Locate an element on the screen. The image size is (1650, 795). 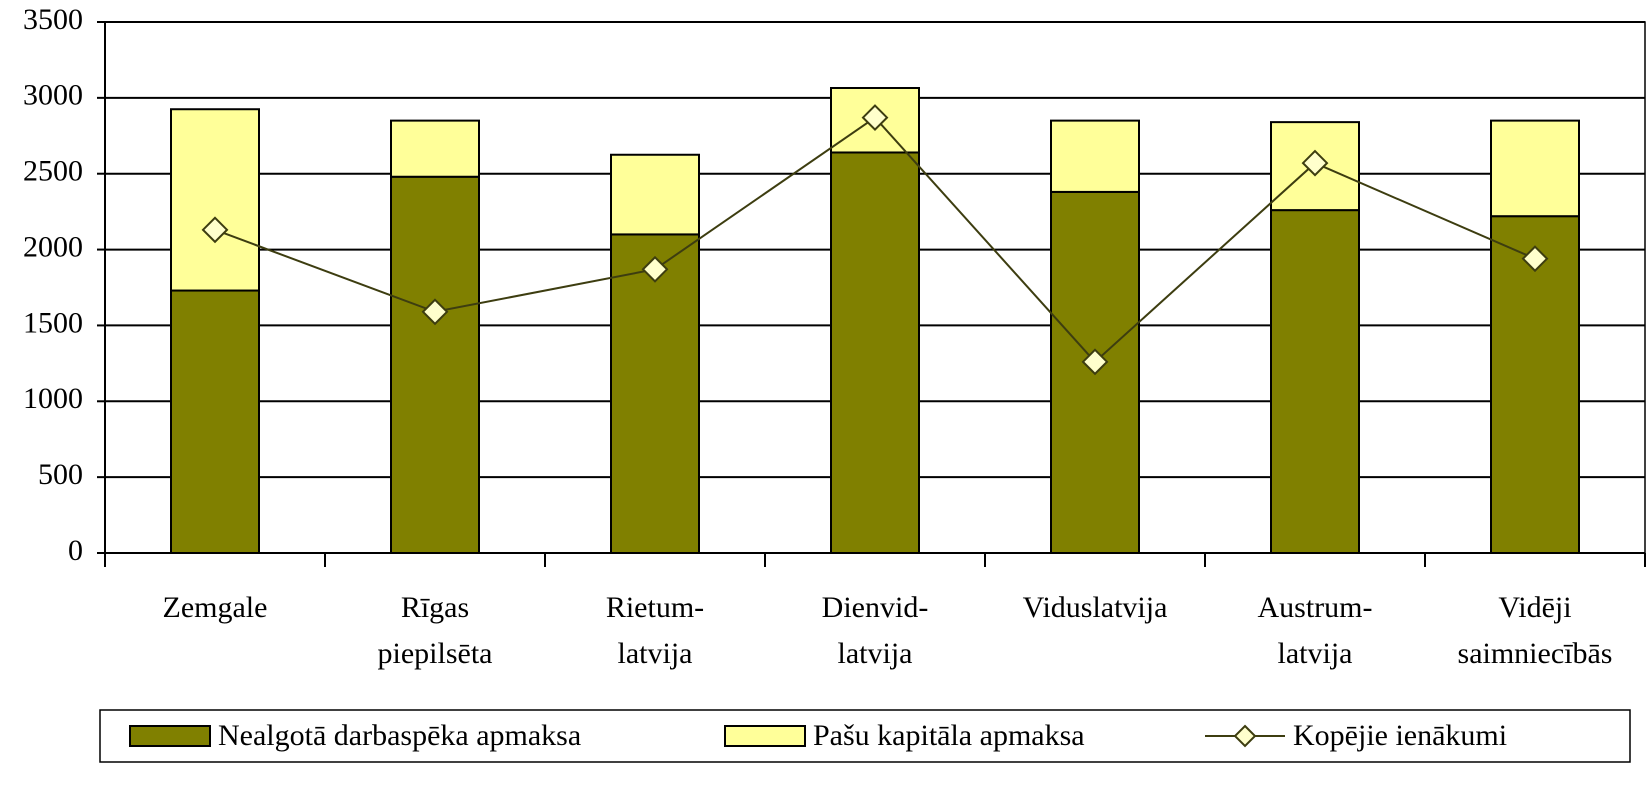
y-tick-label: 500 is located at coordinates (60, 474).